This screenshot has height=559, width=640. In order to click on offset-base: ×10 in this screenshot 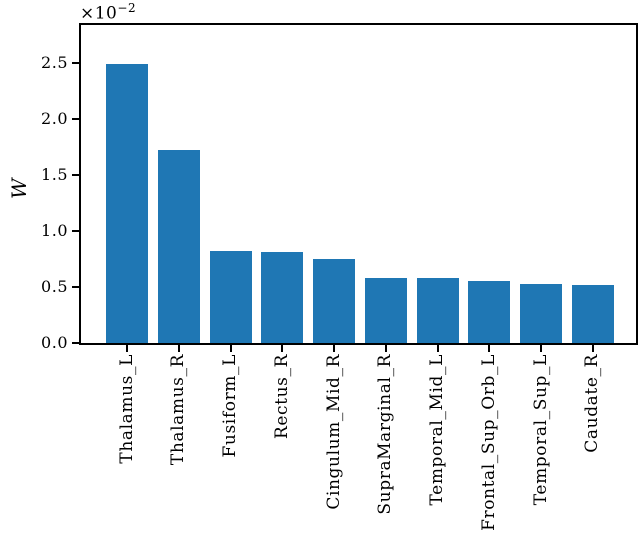, I will do `click(99, 13)`.